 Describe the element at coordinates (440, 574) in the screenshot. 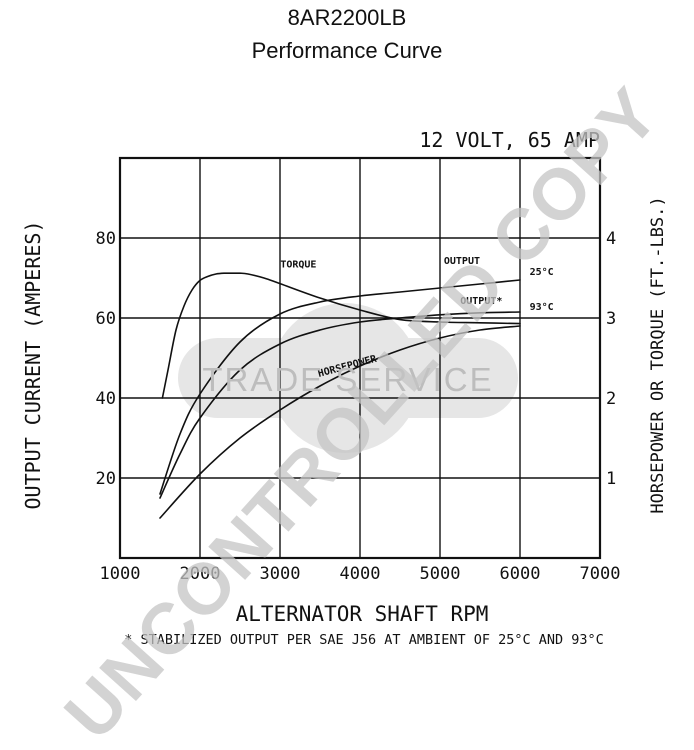

I see `x-tick-label: 5000` at that location.